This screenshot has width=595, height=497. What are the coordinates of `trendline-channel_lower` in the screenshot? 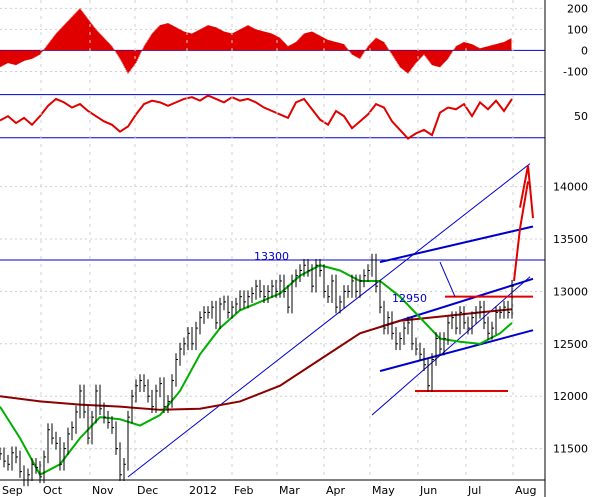 It's located at (456, 351).